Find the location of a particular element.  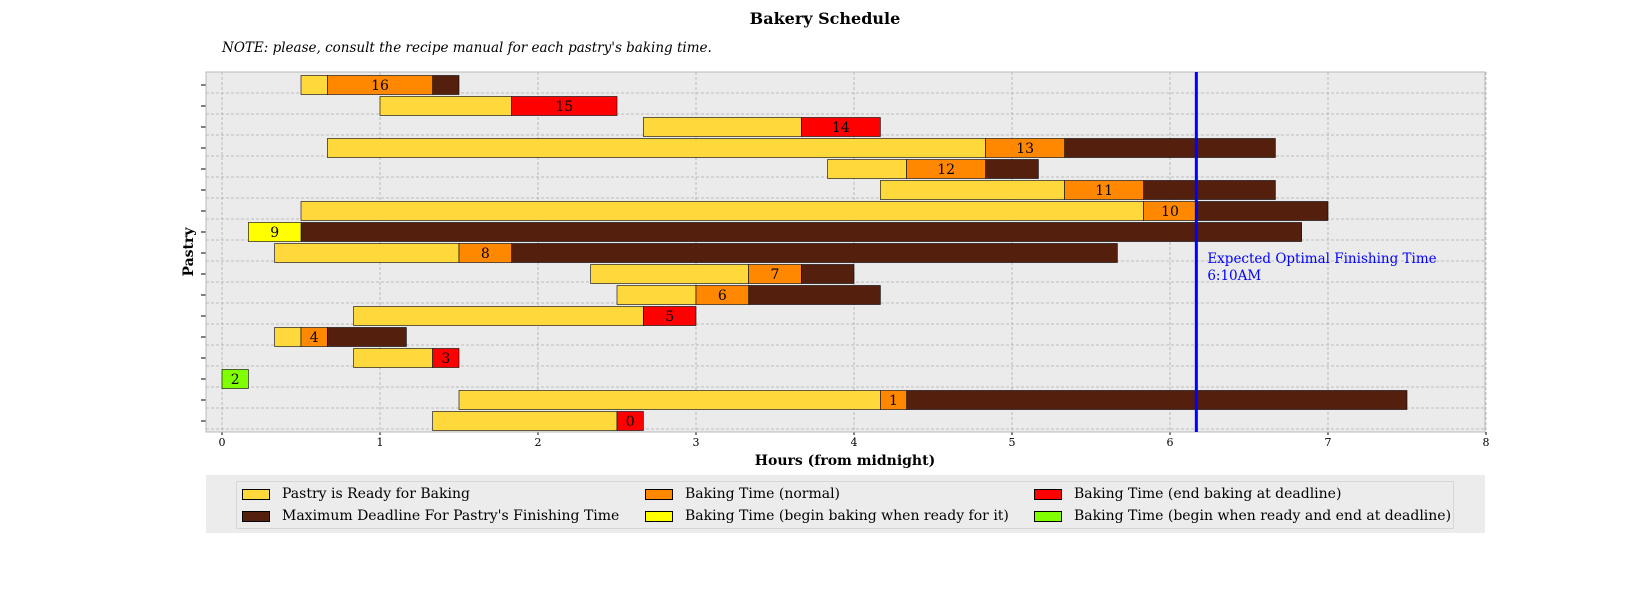

x-tick-label: 7 is located at coordinates (1328, 442).